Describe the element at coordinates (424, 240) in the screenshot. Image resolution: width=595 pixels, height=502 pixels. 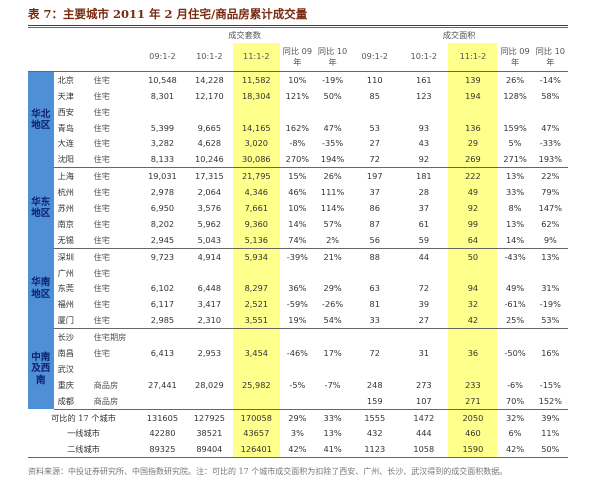
I see `value-cell: 59` at that location.